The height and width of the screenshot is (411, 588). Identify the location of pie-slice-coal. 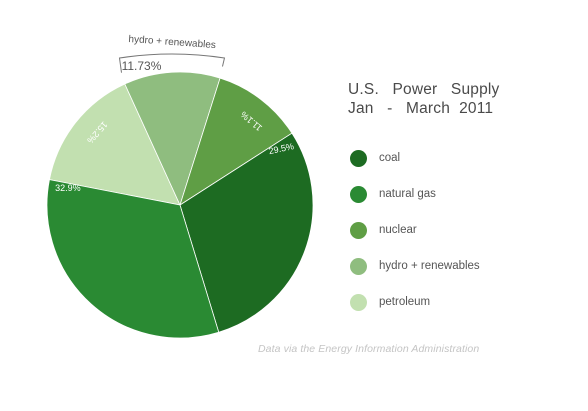
(246, 232).